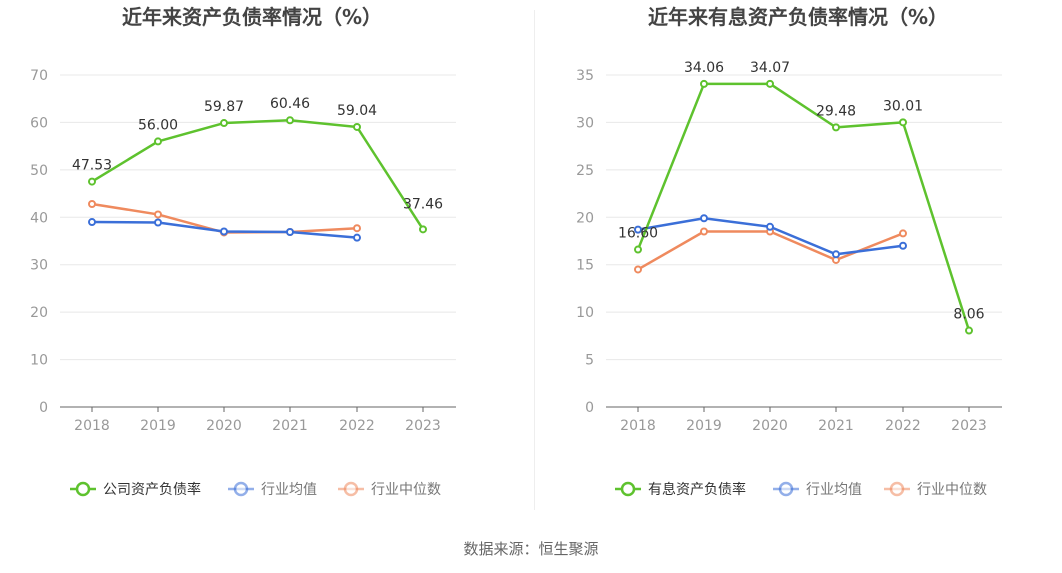 This screenshot has width=1062, height=573. Describe the element at coordinates (39, 76) in the screenshot. I see `y-tick-label: 70` at that location.